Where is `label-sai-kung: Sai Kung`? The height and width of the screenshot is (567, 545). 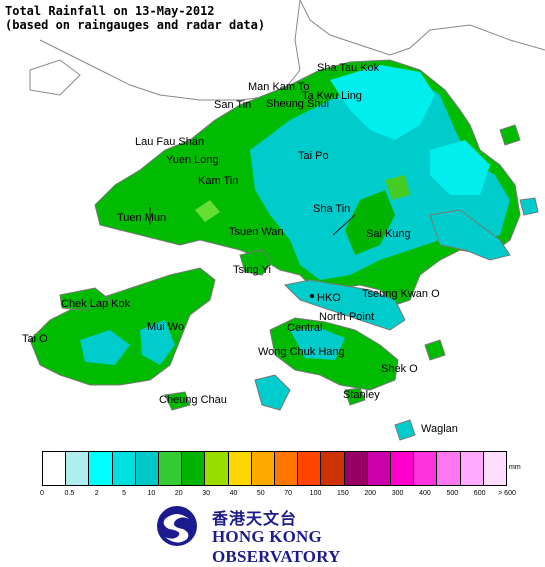 label-sai-kung: Sai Kung is located at coordinates (388, 234).